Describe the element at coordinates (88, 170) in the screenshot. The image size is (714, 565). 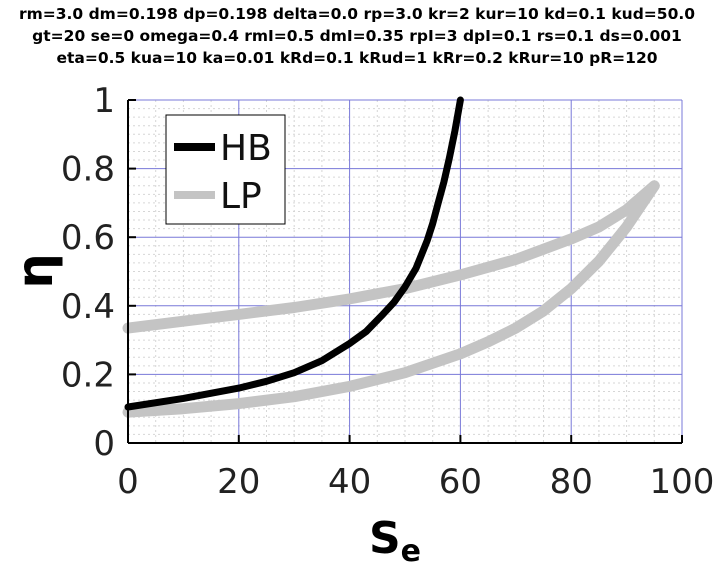
I see `y-tick-label: 0.8` at that location.